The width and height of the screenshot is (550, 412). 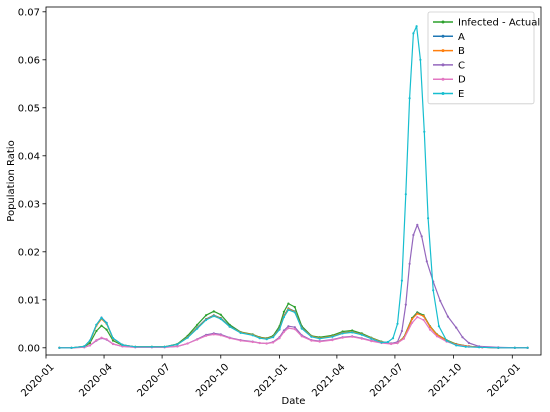 What do you see at coordinates (212, 380) in the screenshot?
I see `x-tick-label: 2020-10` at bounding box center [212, 380].